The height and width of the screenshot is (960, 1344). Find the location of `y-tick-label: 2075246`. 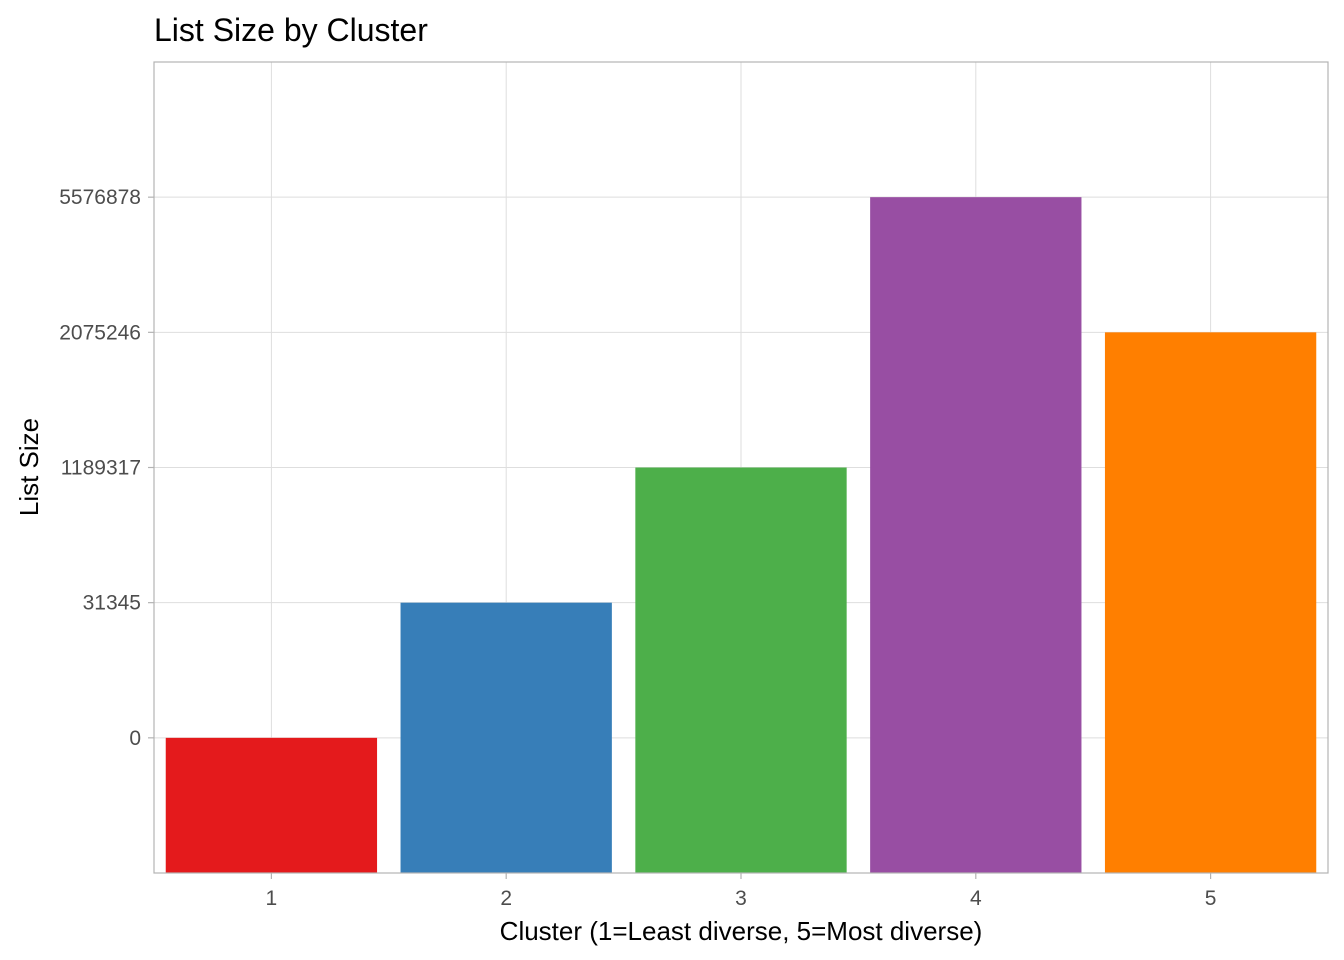

y-tick-label: 2075246 is located at coordinates (100, 332).